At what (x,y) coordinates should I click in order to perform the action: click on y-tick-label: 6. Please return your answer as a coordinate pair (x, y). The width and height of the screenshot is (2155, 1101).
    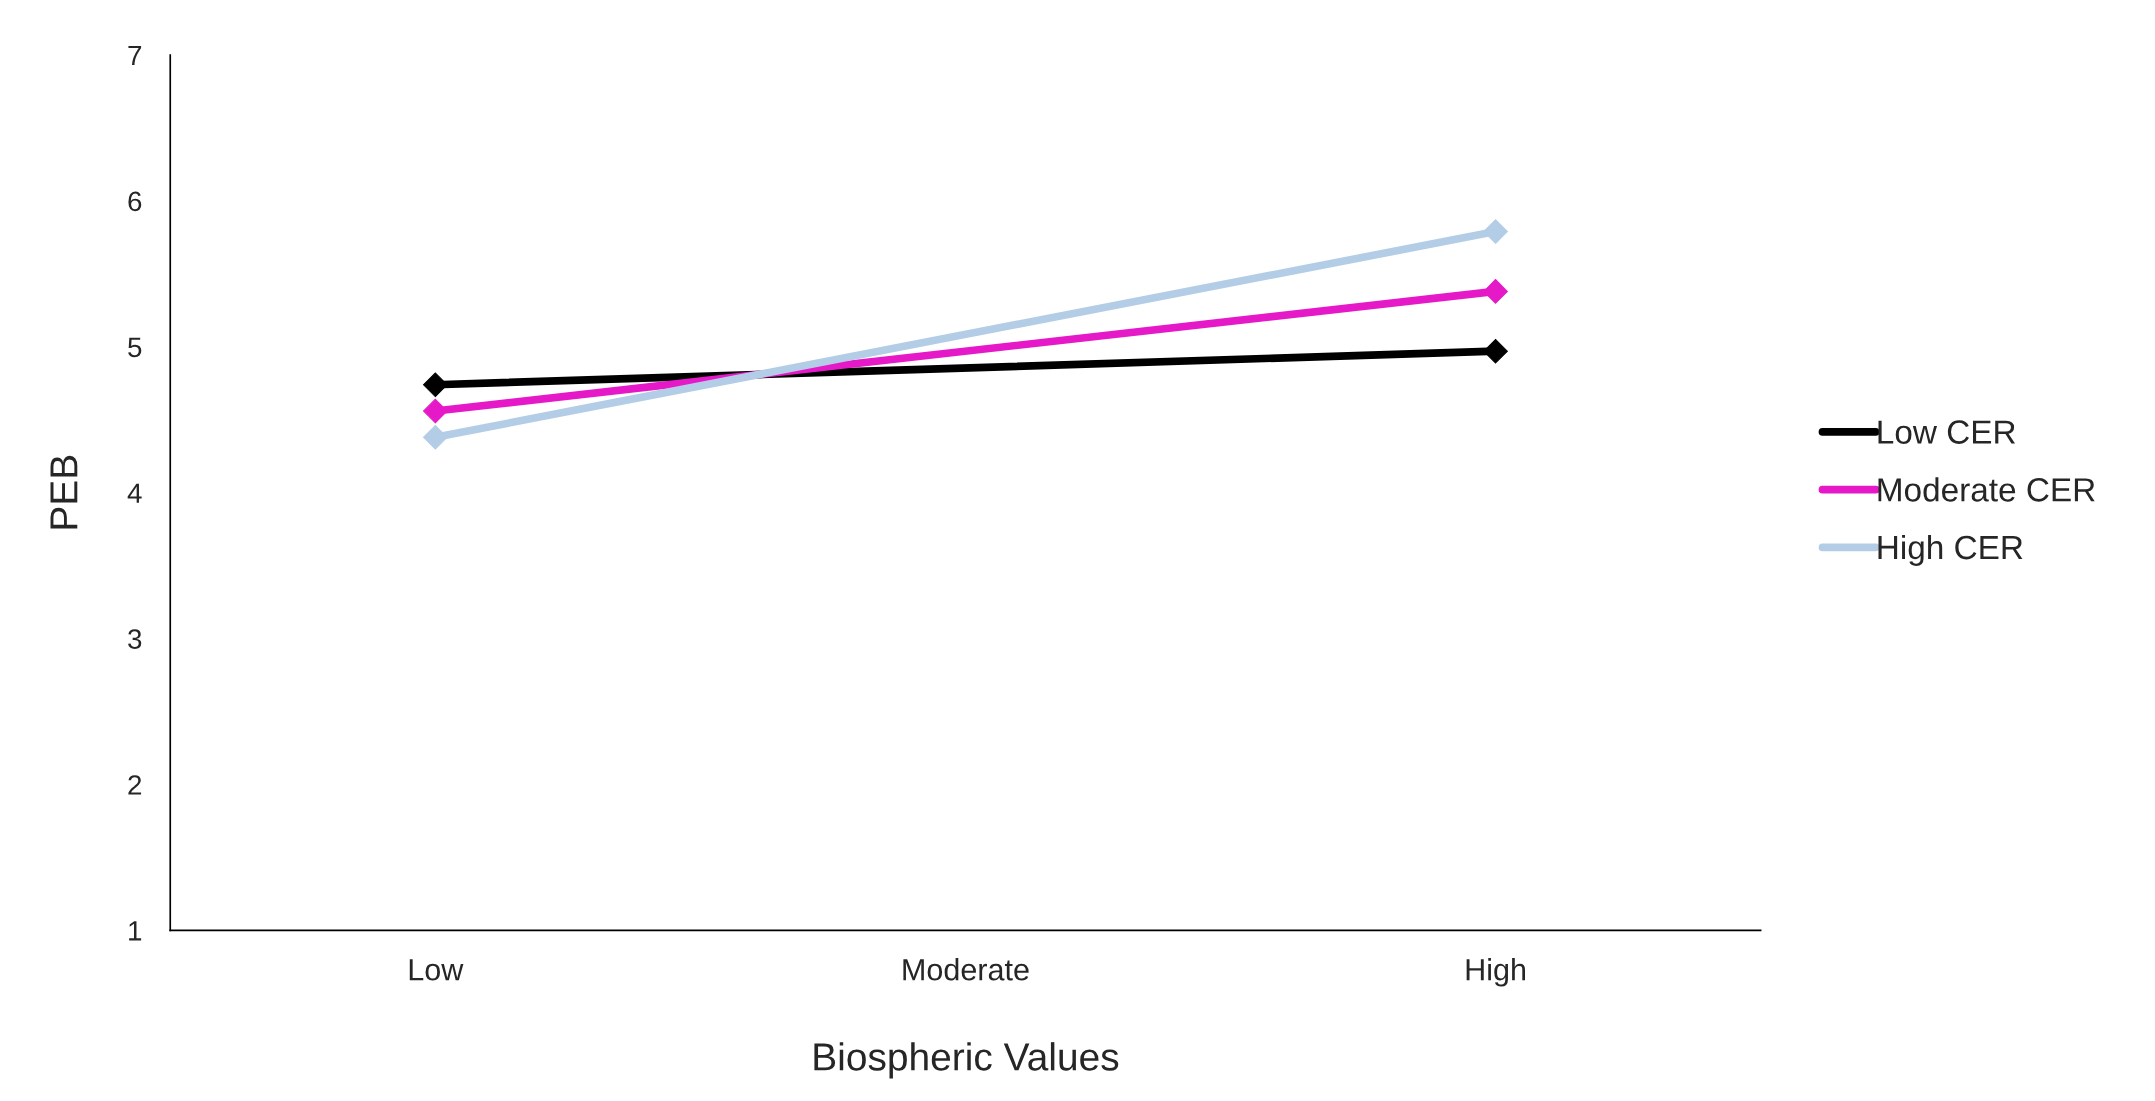
    Looking at the image, I should click on (135, 201).